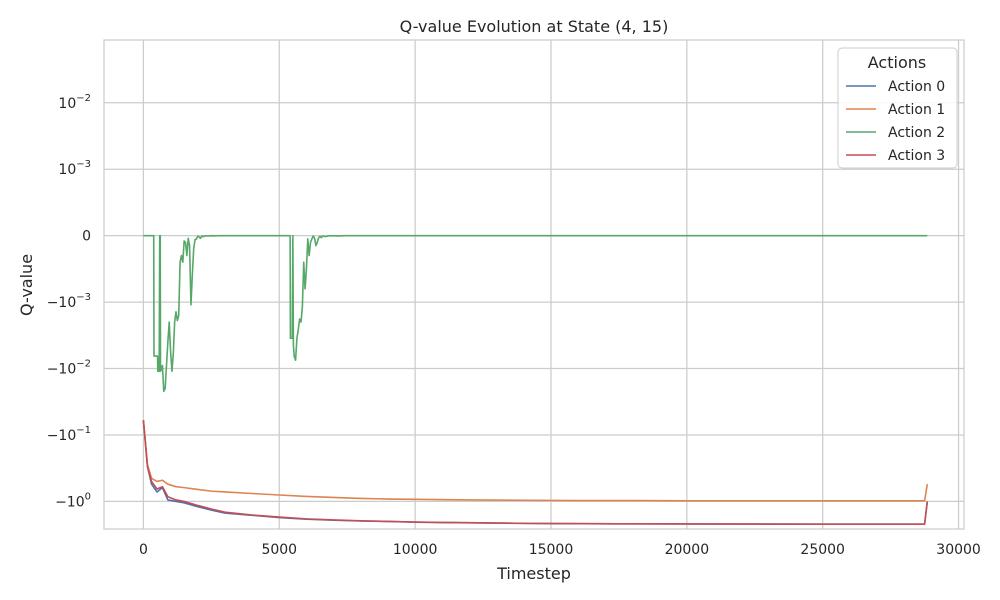 This screenshot has width=1000, height=600. I want to click on x-tick-label: 10000, so click(415, 550).